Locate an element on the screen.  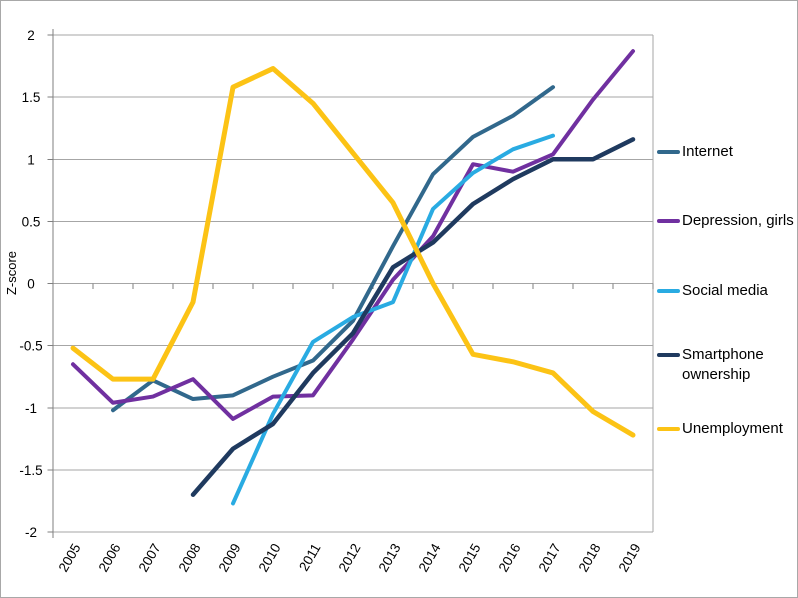
x-axis-tick-label: 2008 is located at coordinates (190, 558).